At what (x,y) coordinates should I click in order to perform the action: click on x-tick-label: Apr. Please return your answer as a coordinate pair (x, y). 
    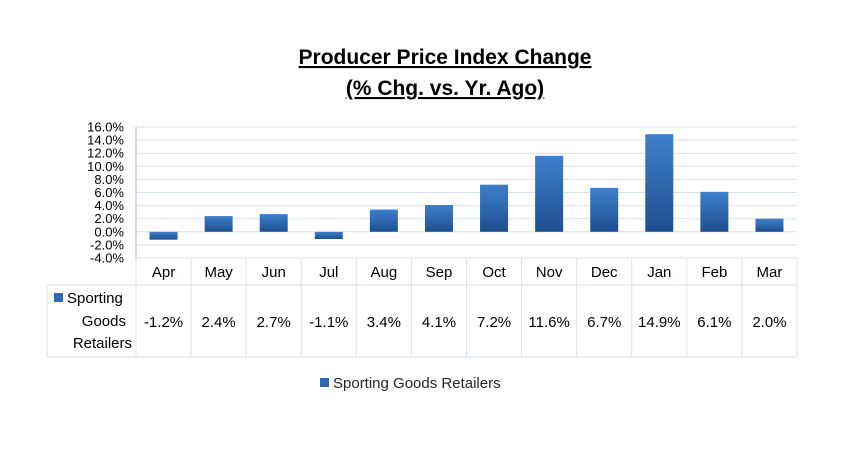
    Looking at the image, I should click on (163, 272).